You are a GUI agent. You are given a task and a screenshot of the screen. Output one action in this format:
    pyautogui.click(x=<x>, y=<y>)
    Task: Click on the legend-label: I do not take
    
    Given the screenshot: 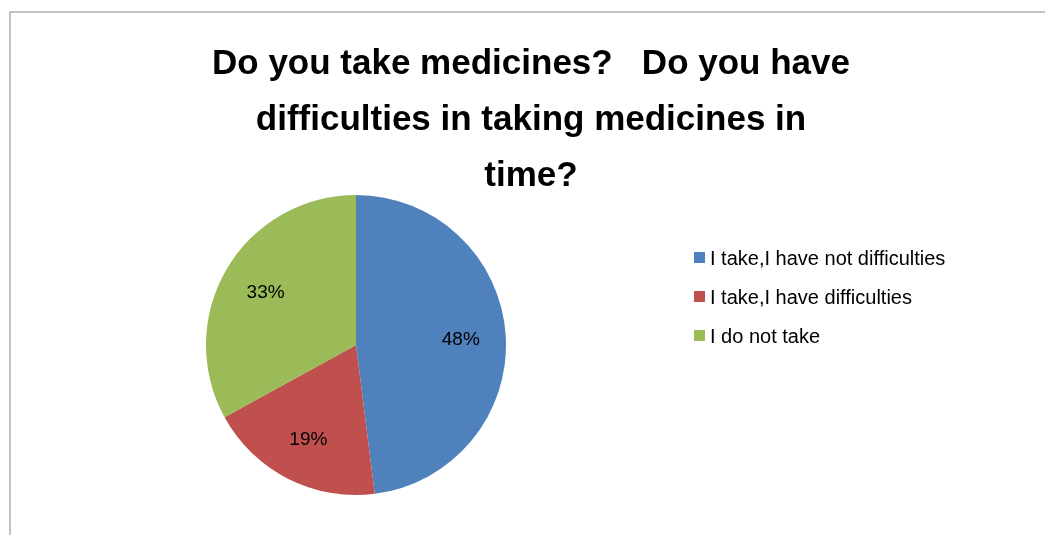 What is the action you would take?
    pyautogui.click(x=765, y=336)
    